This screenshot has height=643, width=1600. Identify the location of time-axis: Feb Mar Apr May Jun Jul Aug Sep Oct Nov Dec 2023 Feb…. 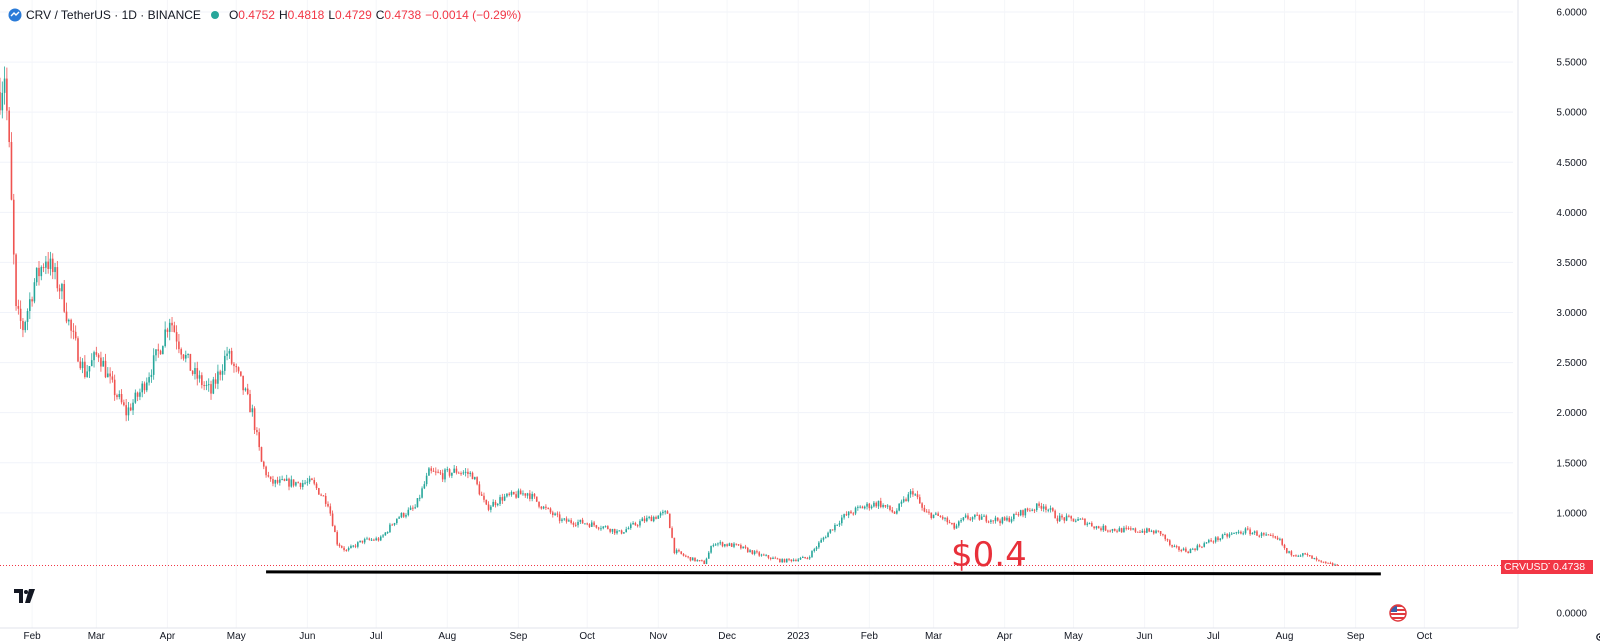
(759, 634).